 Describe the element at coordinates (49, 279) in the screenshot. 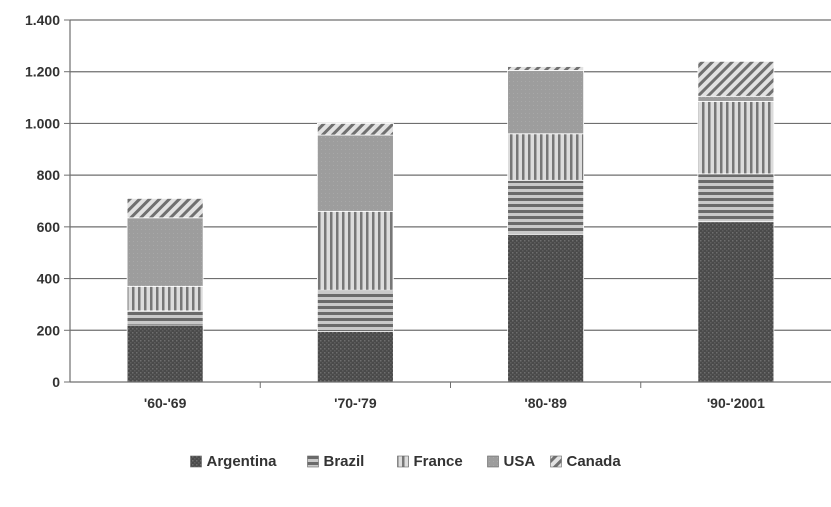

I see `y-tick-label: 400` at that location.